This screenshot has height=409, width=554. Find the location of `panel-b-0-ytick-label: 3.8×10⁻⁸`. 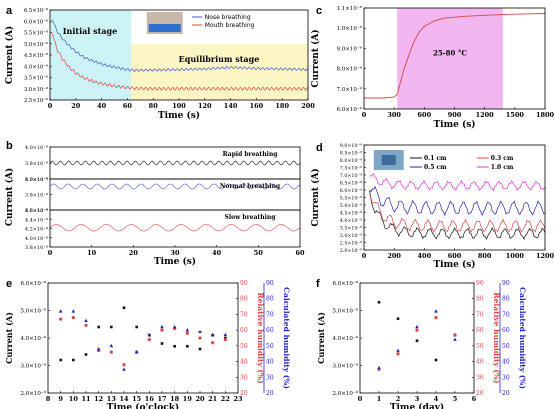

panel-b-0-ytick-label: 3.8×10⁻⁸ is located at coordinates (36, 164).